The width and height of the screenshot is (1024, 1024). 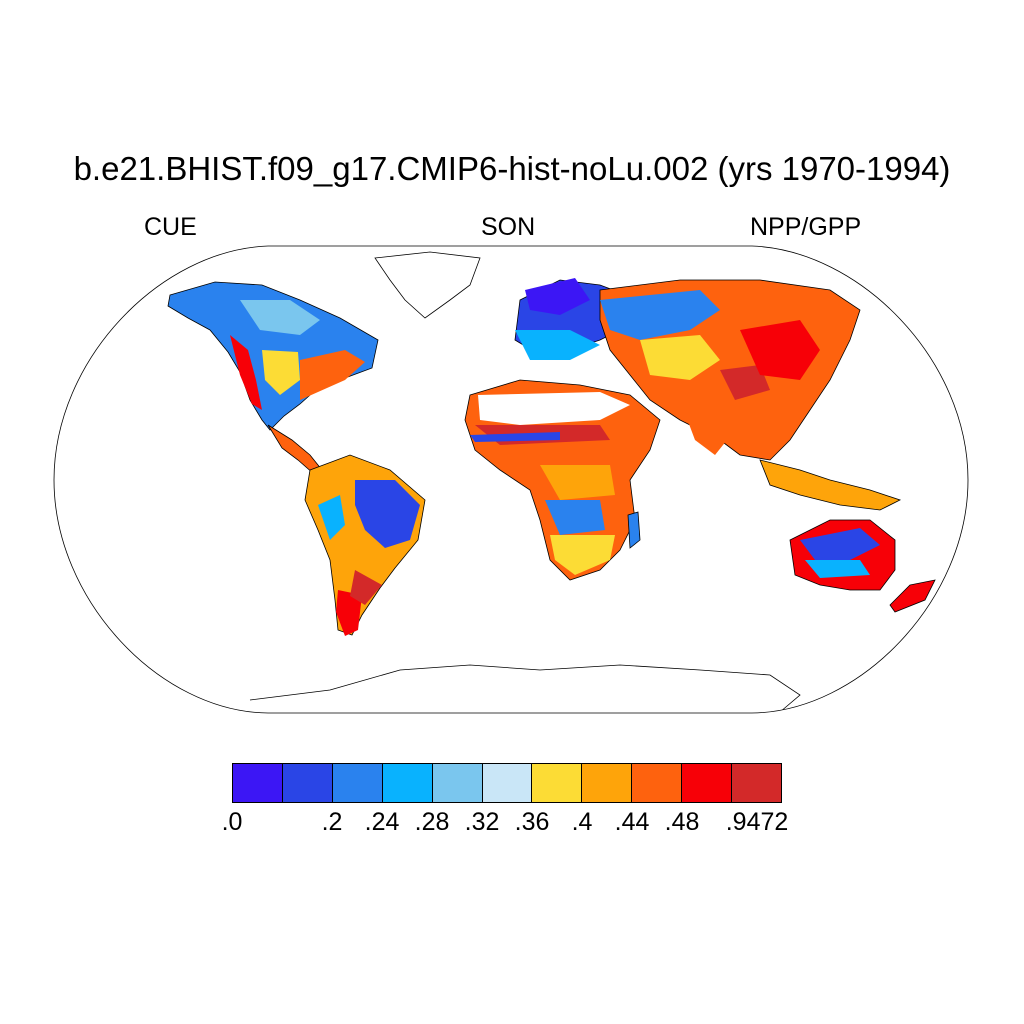 I want to click on india-region, so click(x=707, y=427).